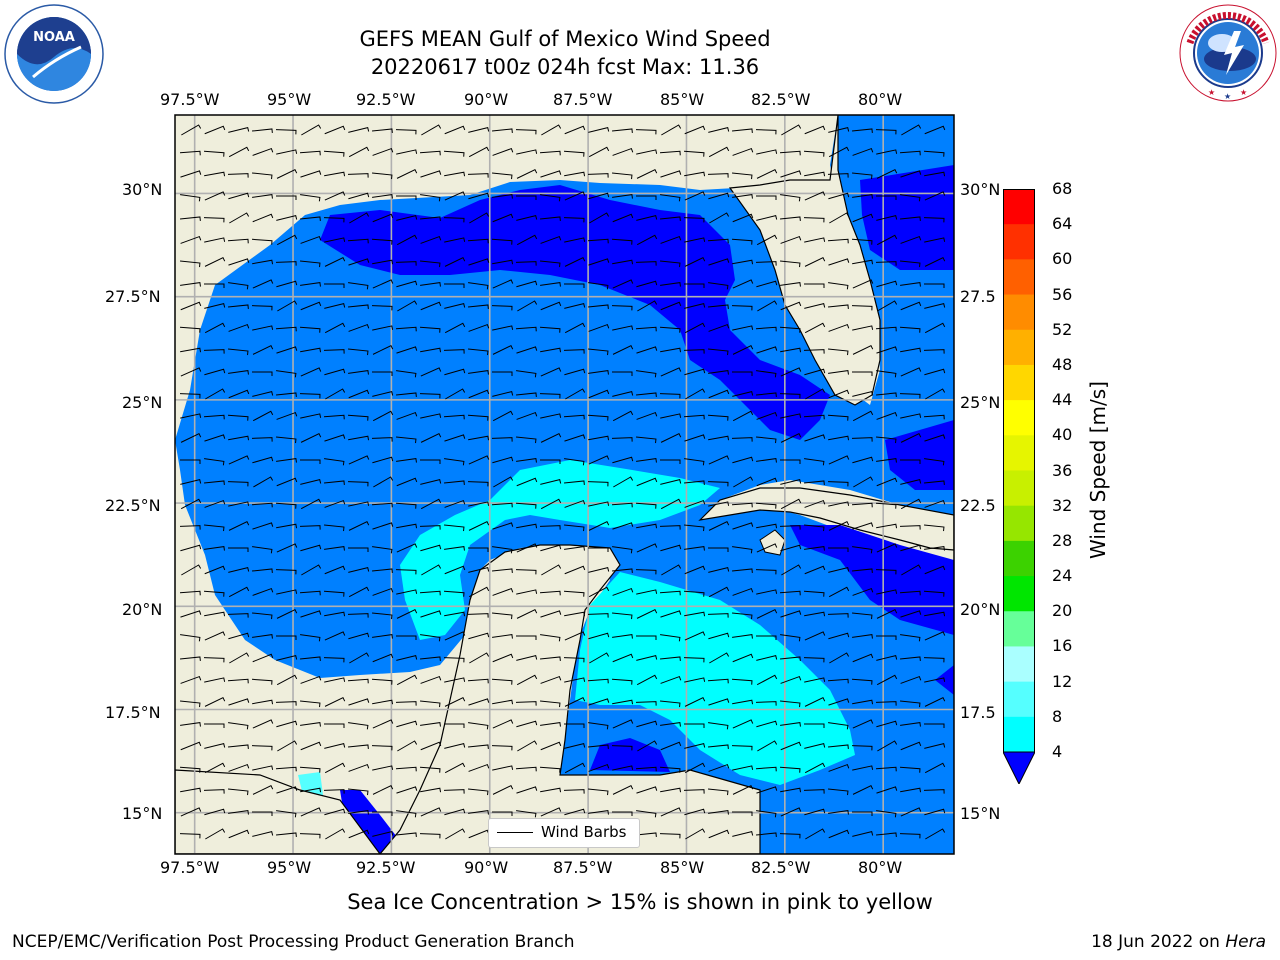 The height and width of the screenshot is (960, 1280). Describe the element at coordinates (1019, 488) in the screenshot. I see `colorbar-segment` at that location.